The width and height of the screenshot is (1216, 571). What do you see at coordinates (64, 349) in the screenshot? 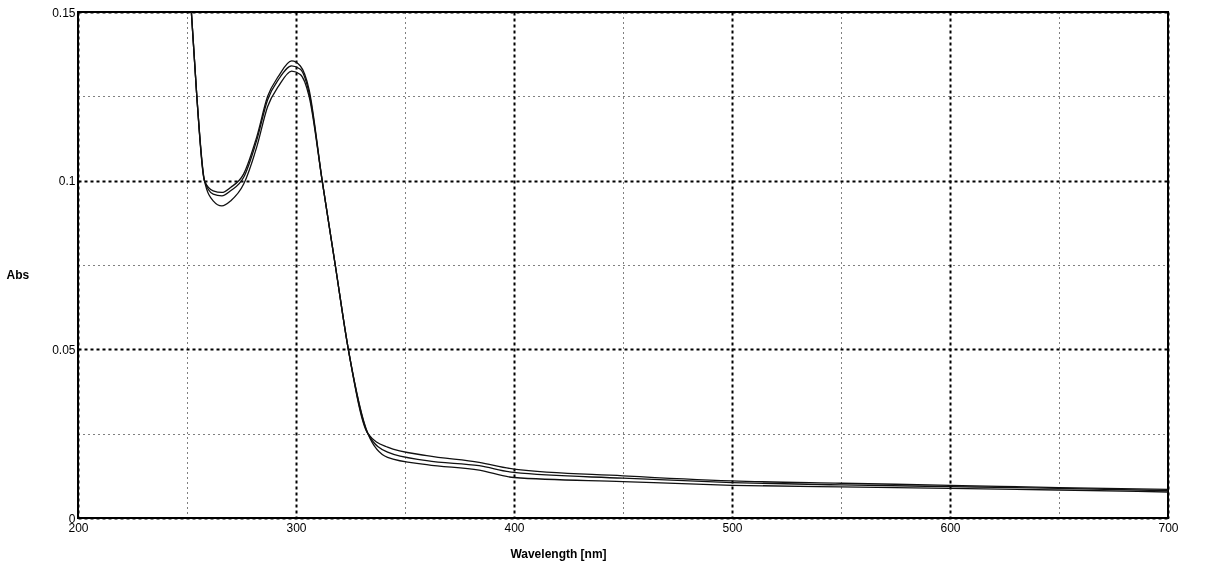
I see `y-tick-label: 0.05` at bounding box center [64, 349].